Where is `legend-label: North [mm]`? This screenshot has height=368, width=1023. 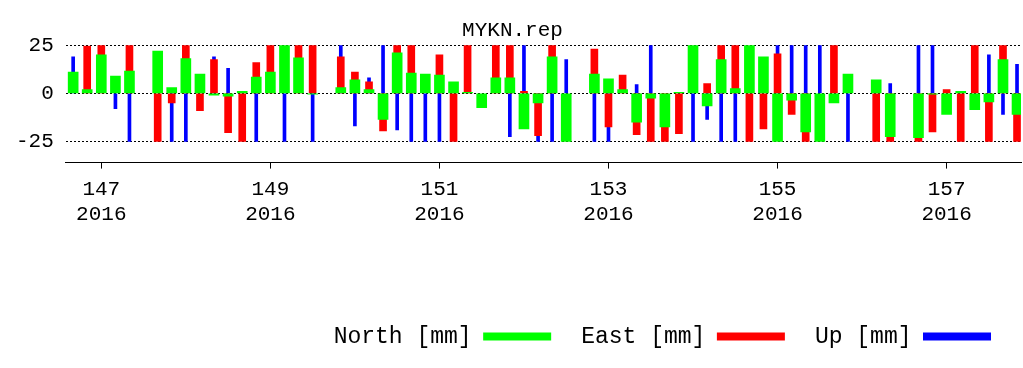
legend-label: North [mm] is located at coordinates (402, 336).